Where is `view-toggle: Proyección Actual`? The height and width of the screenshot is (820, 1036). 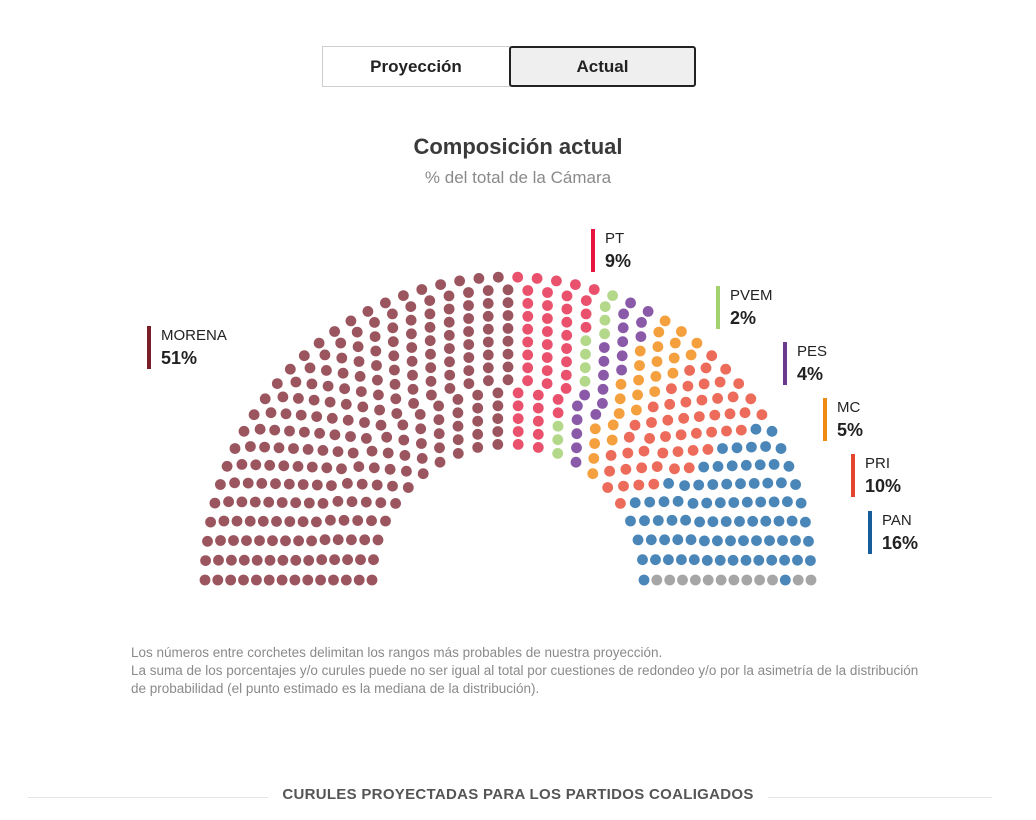
view-toggle: Proyección Actual is located at coordinates (509, 66).